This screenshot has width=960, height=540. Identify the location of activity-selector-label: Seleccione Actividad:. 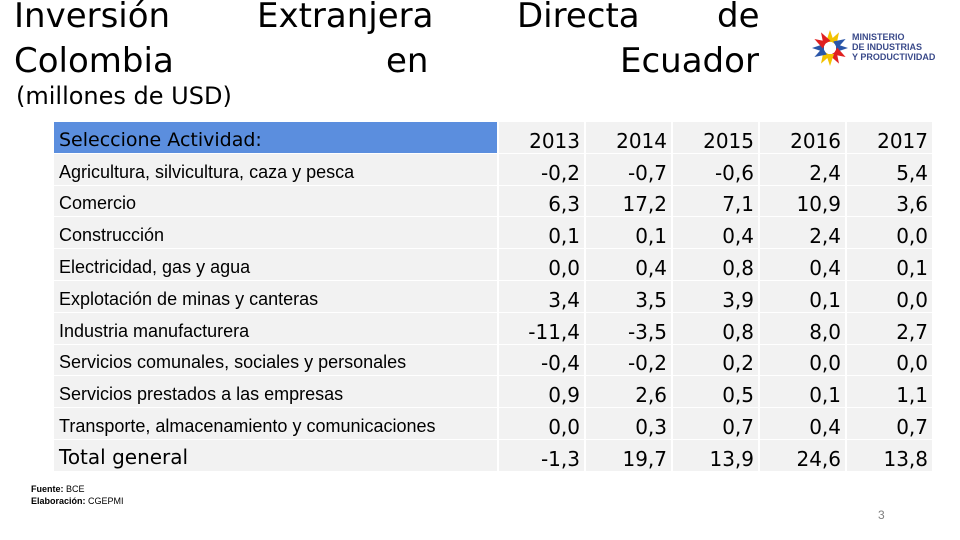
(276, 138).